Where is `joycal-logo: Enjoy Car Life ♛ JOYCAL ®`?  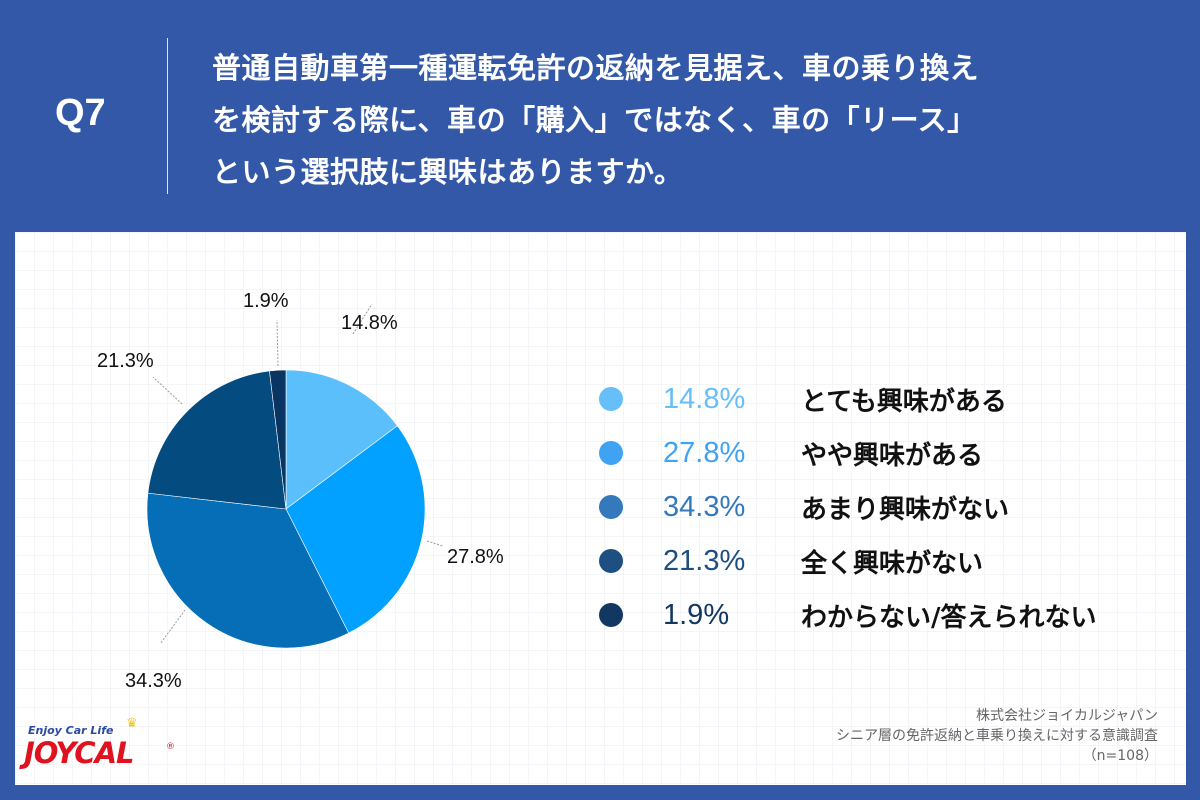 joycal-logo: Enjoy Car Life ♛ JOYCAL ® is located at coordinates (100, 745).